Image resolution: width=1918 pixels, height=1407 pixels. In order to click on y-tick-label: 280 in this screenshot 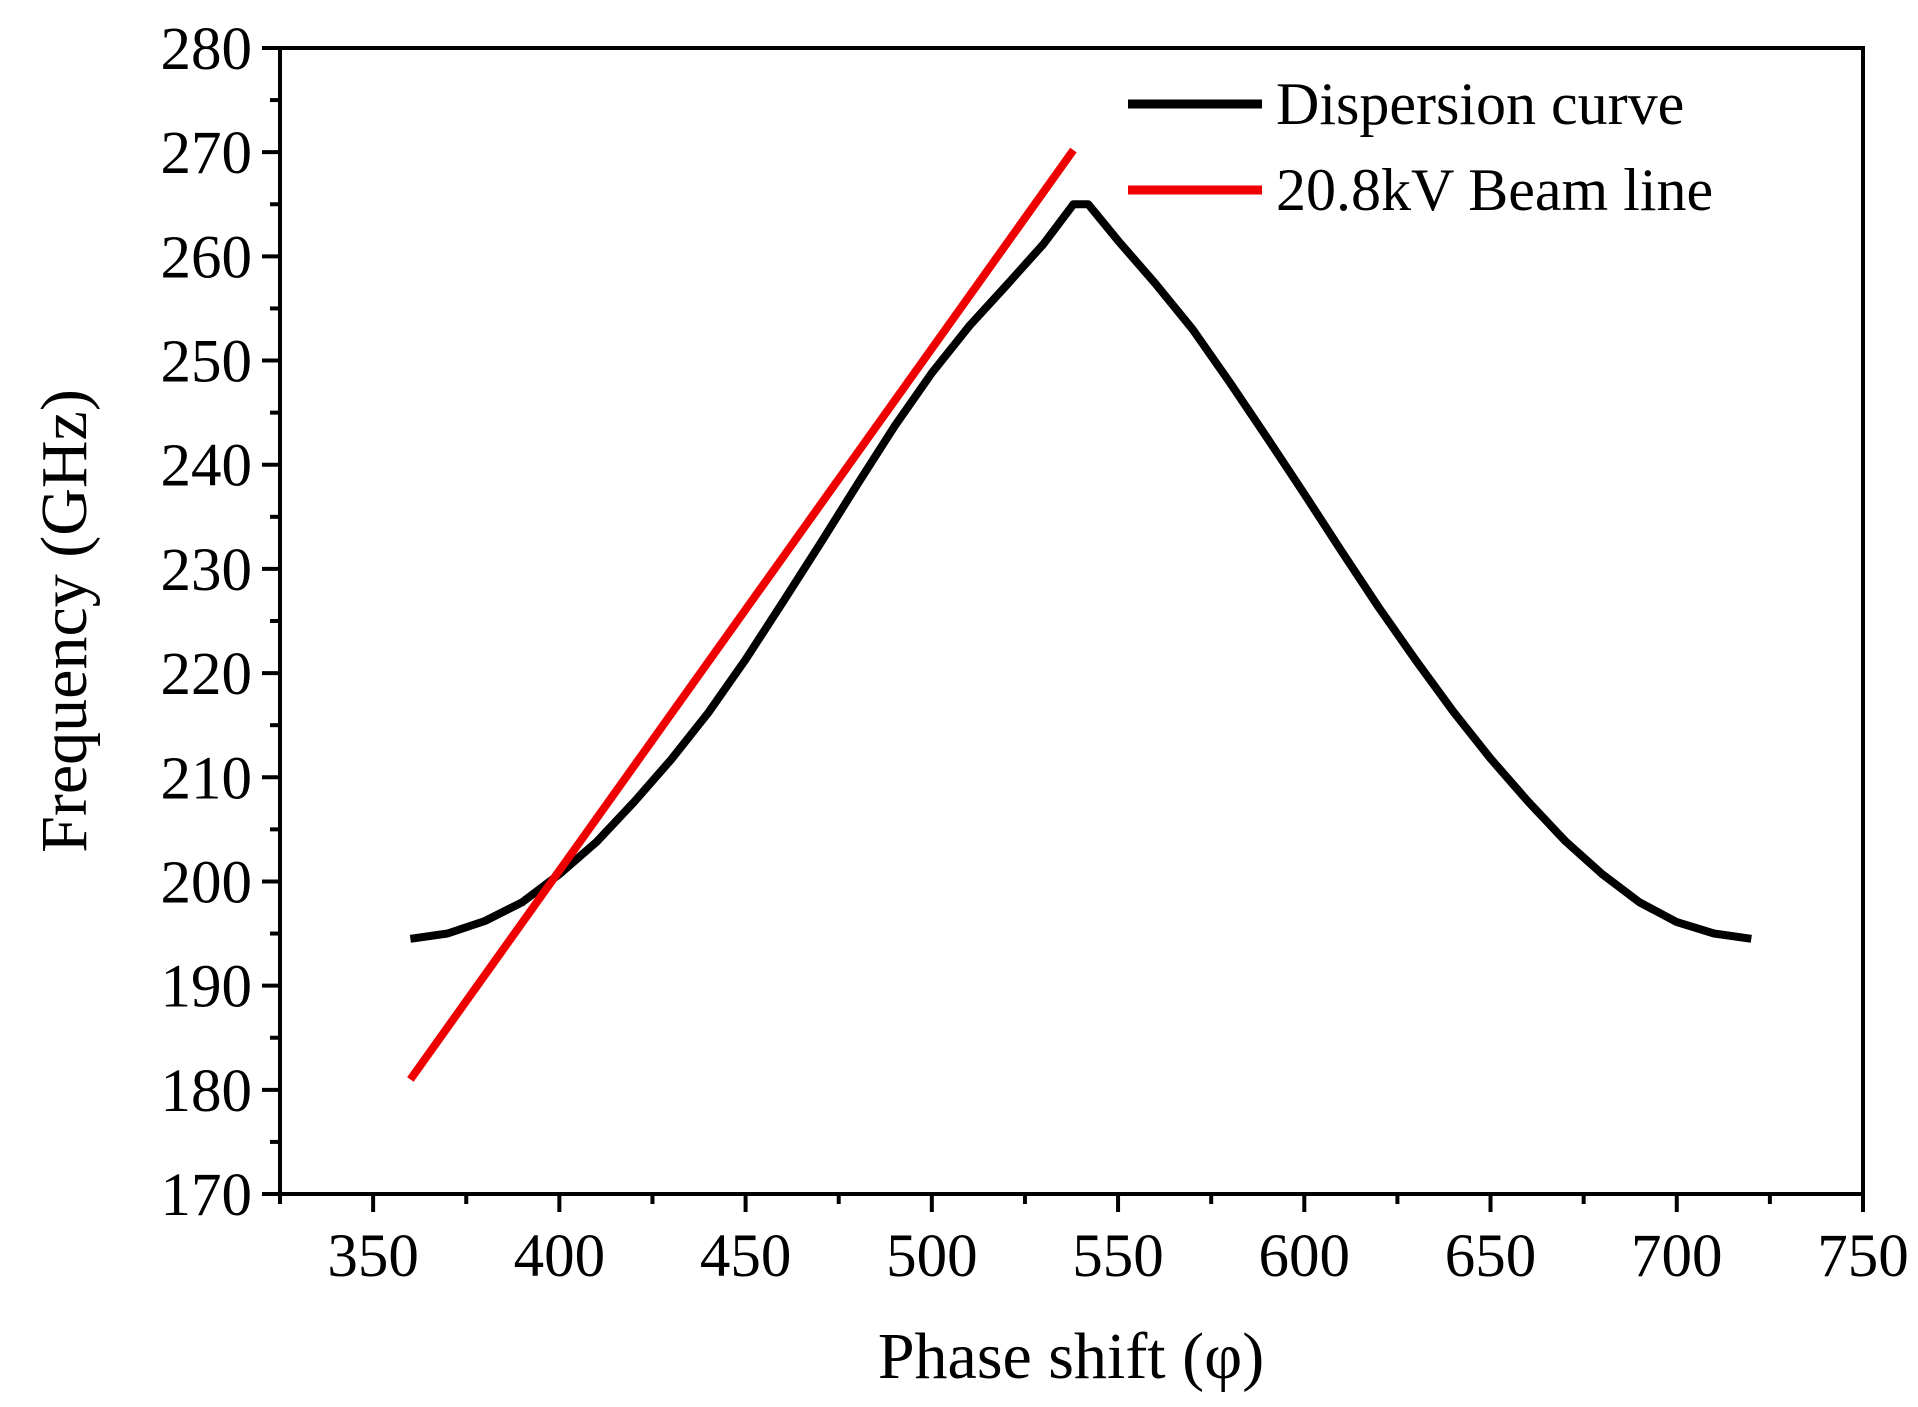, I will do `click(207, 49)`.